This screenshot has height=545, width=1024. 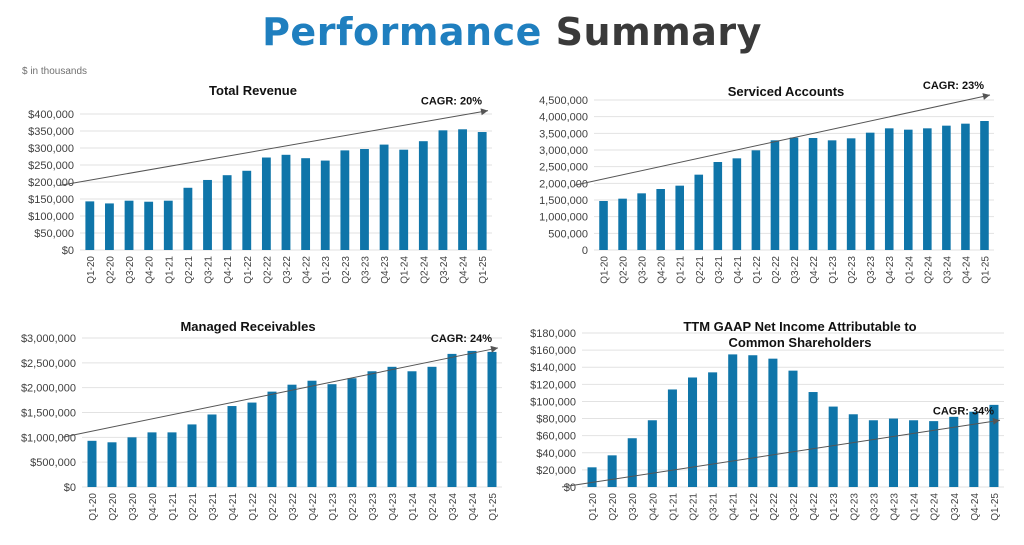 I want to click on page-title-blue: Performance, so click(x=402, y=32).